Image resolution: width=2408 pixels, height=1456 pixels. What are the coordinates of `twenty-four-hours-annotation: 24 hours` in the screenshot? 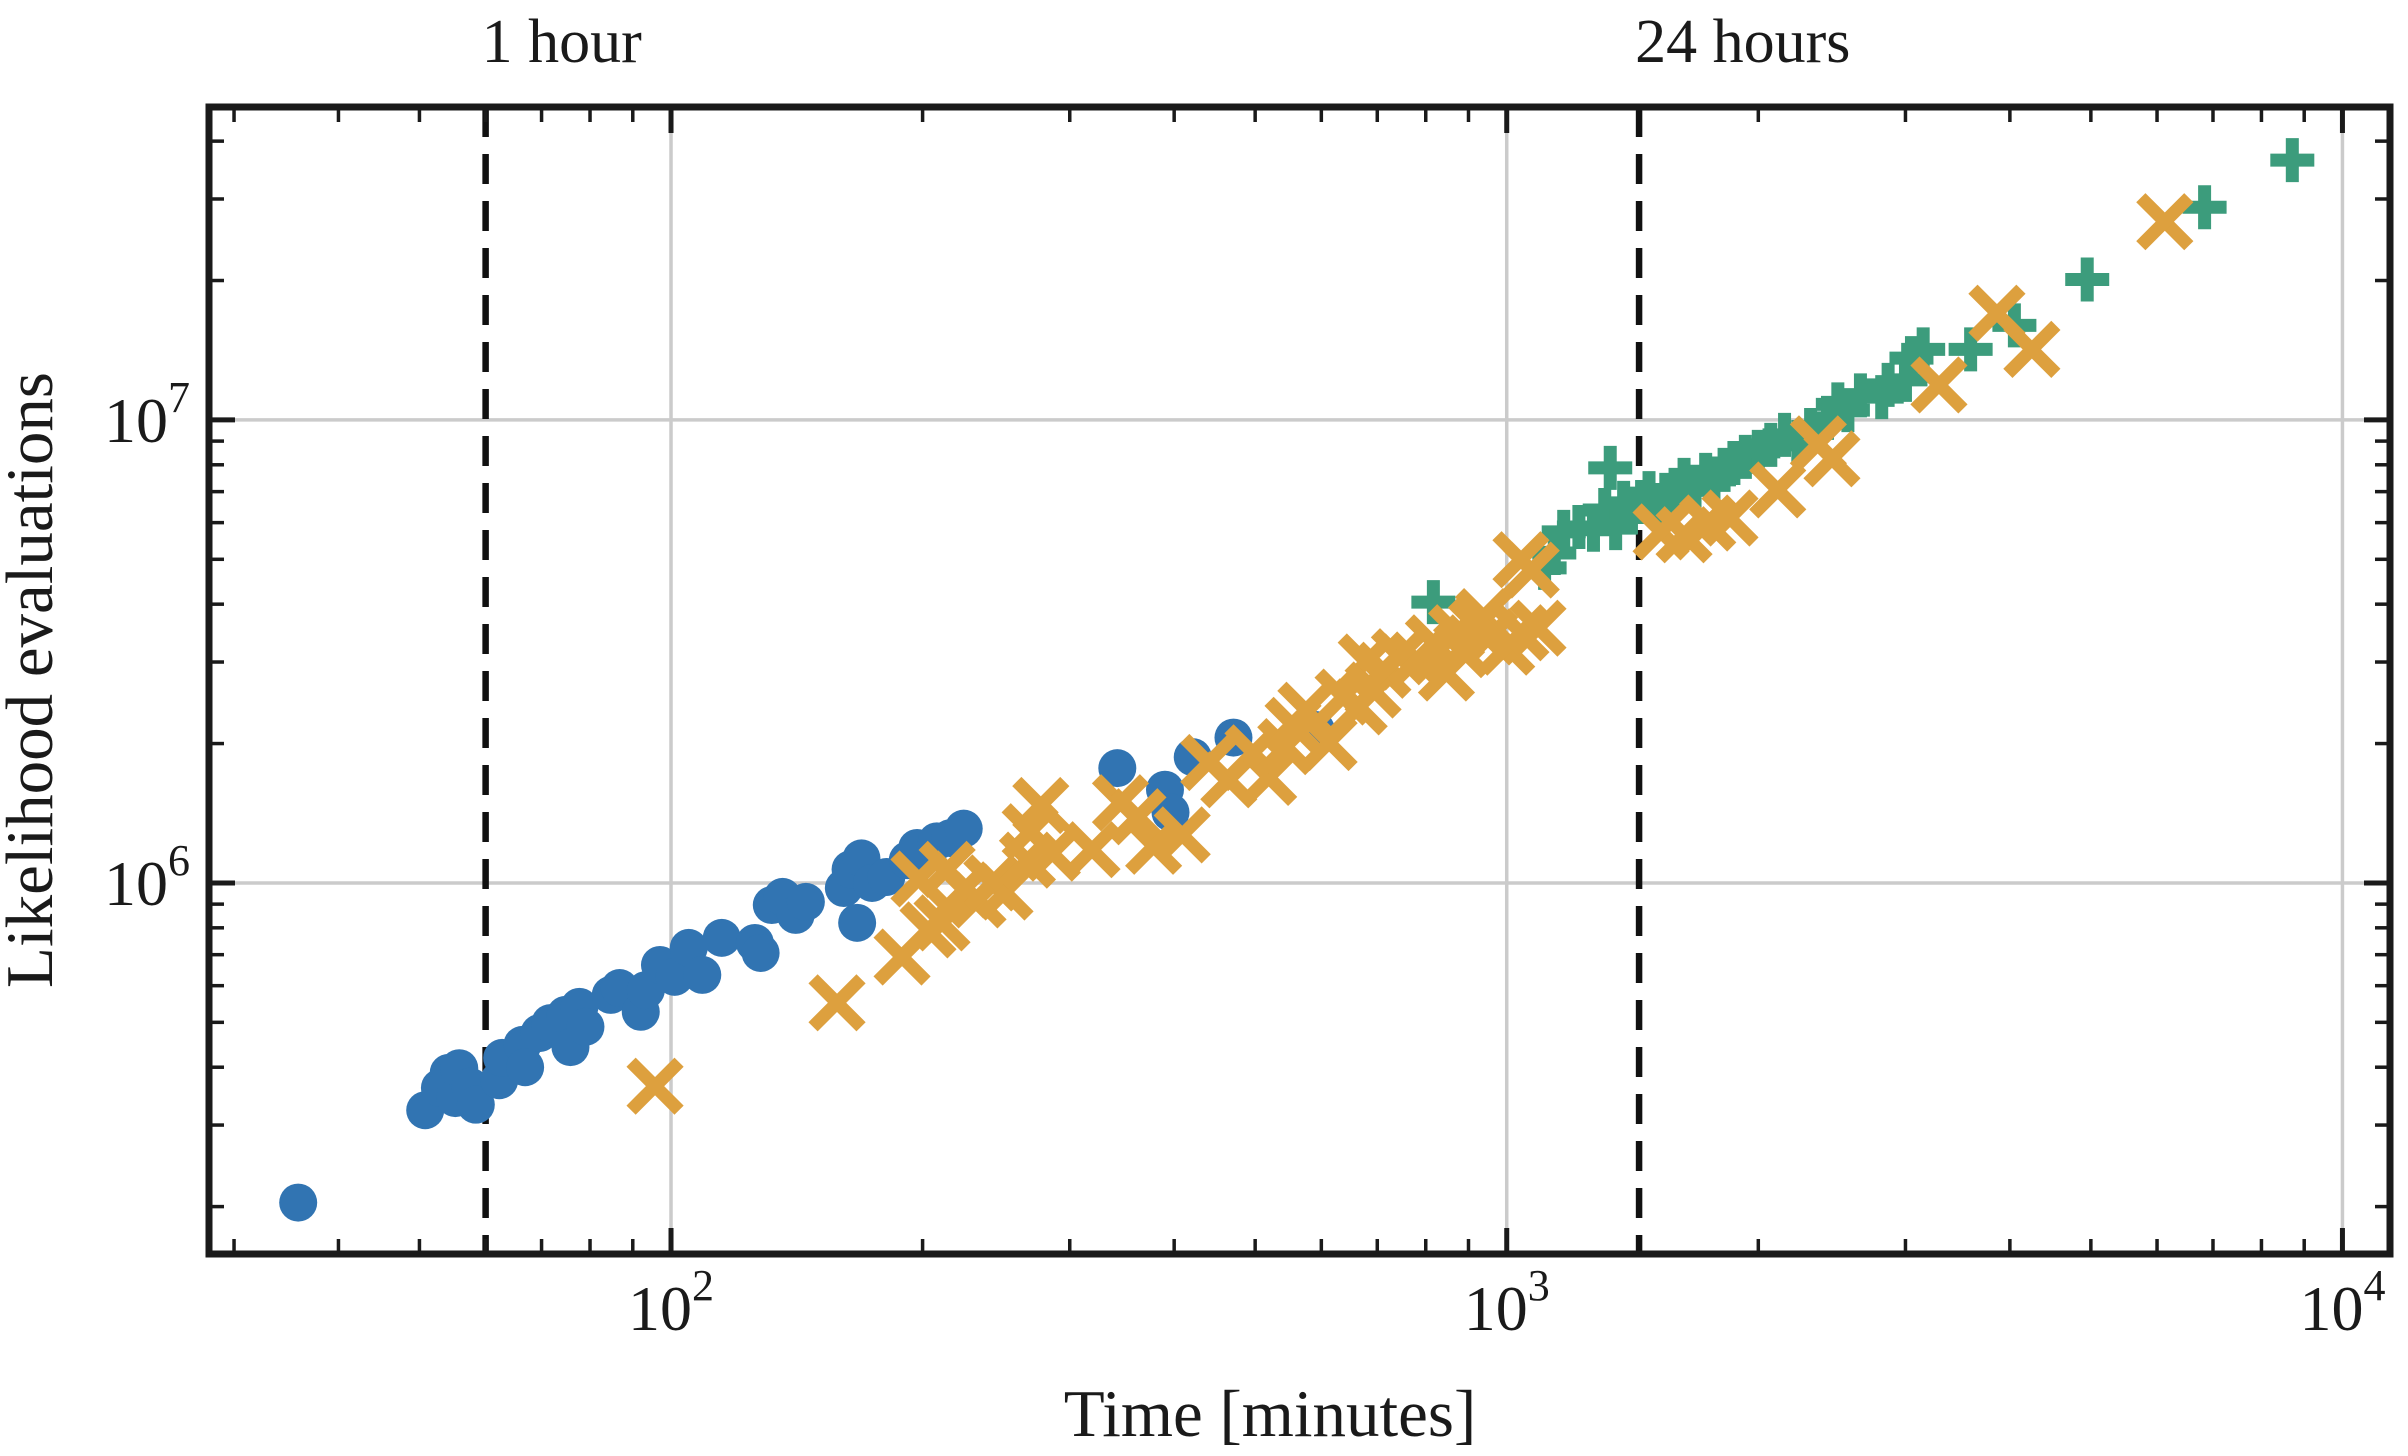 It's located at (1742, 42).